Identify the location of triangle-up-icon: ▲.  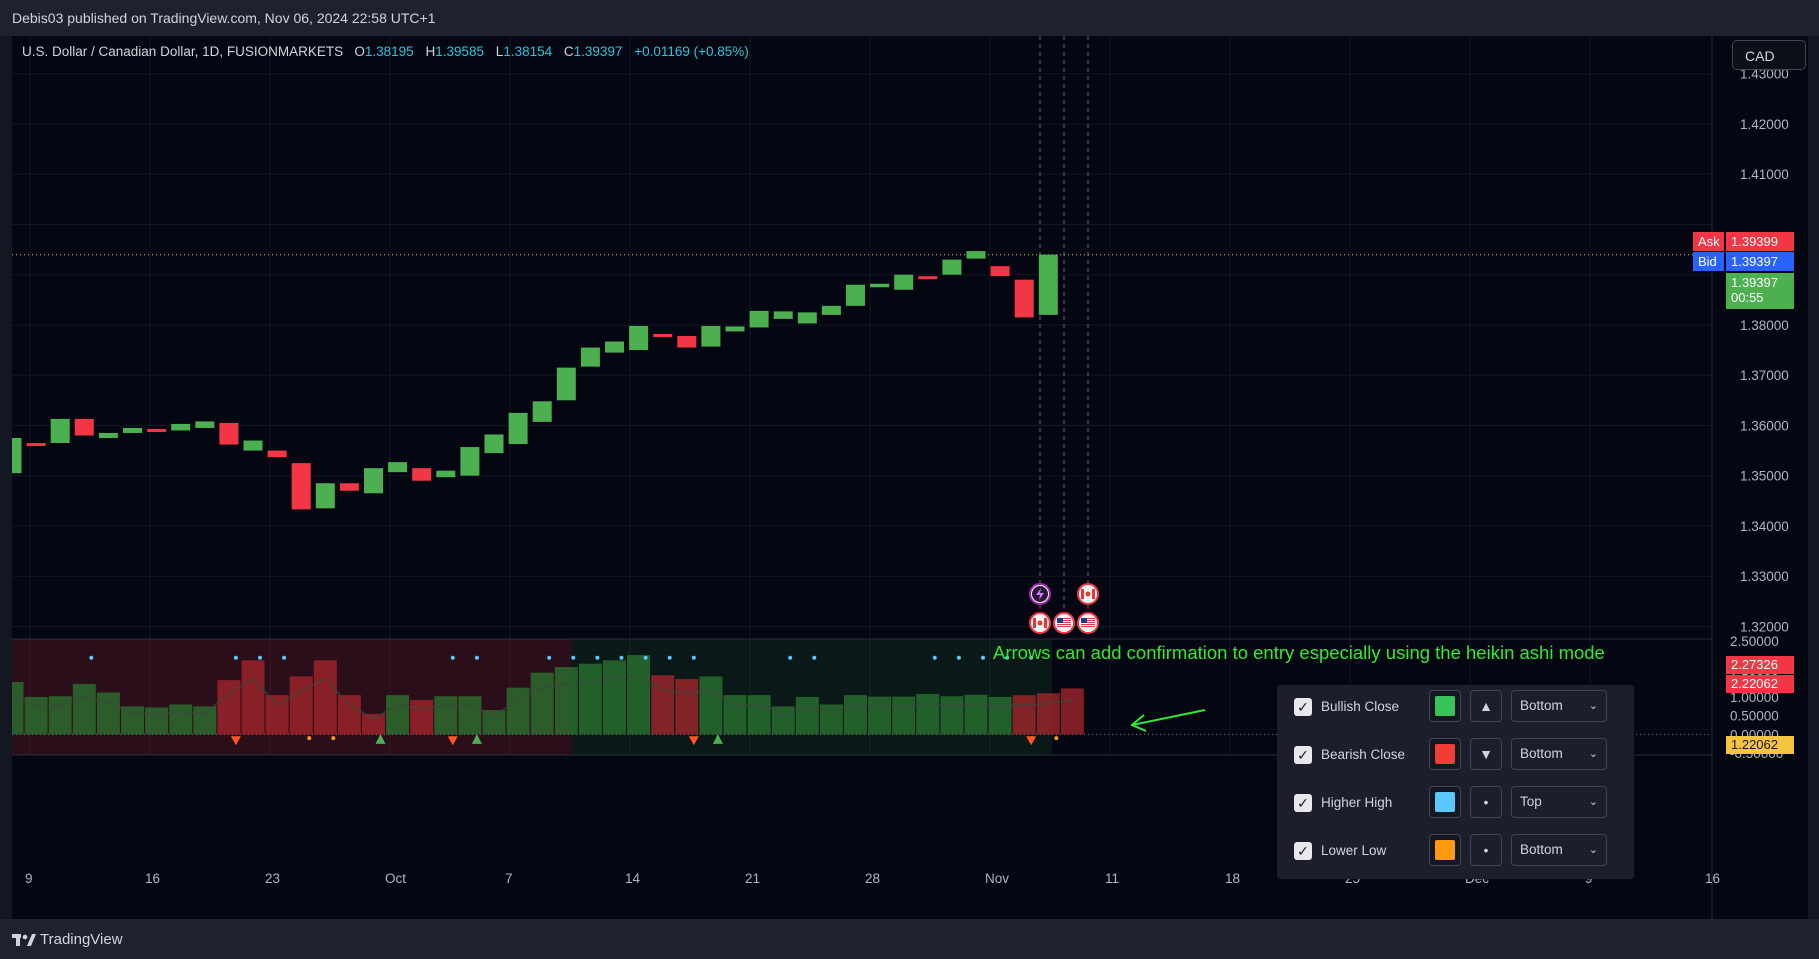
(1486, 706).